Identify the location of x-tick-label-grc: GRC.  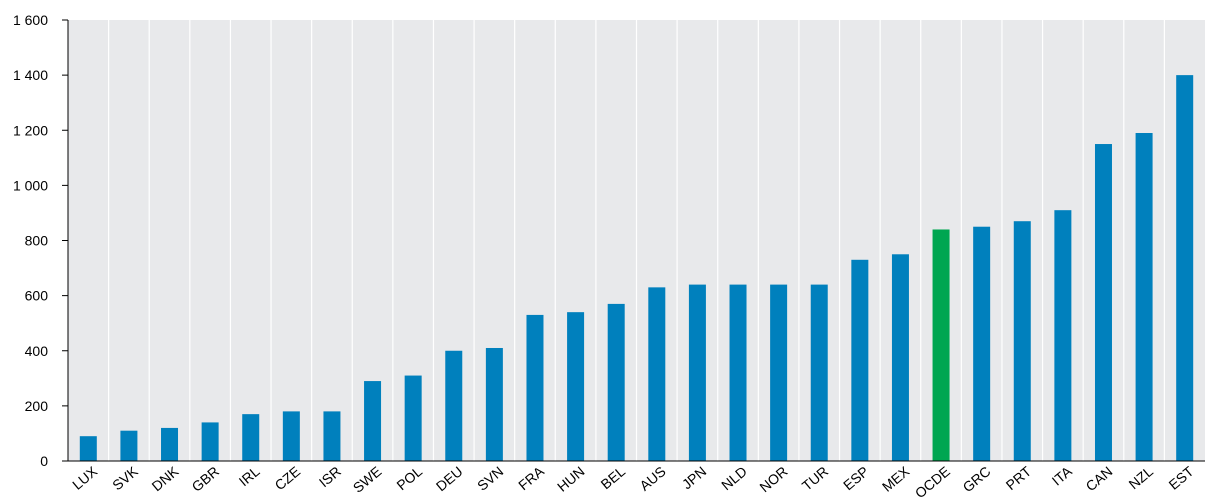
(976, 479).